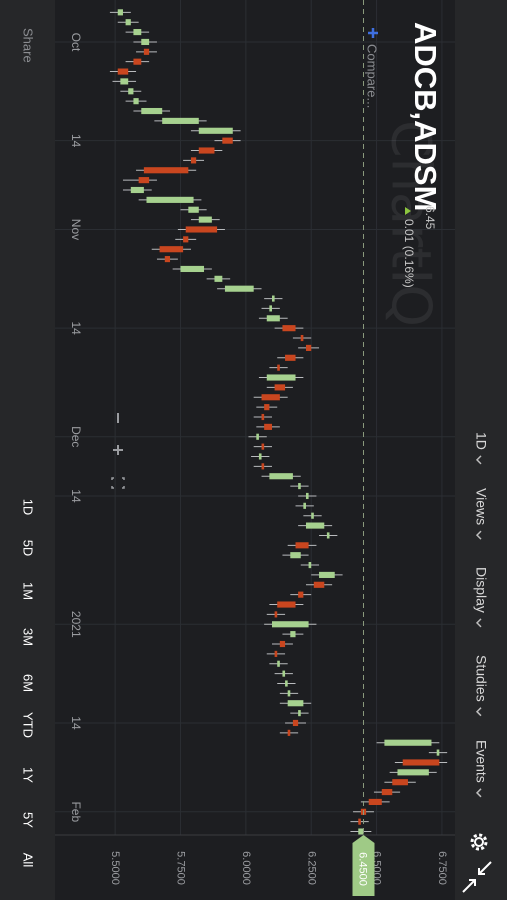  I want to click on gear-teeth, so click(479, 842).